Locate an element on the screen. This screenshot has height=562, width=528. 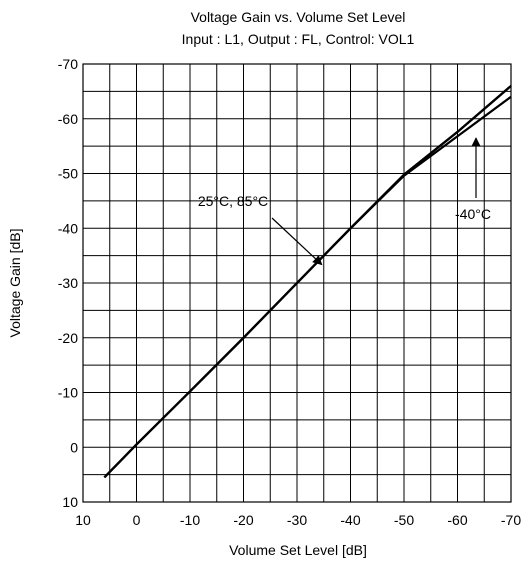
x-tick-label: 0 is located at coordinates (137, 520).